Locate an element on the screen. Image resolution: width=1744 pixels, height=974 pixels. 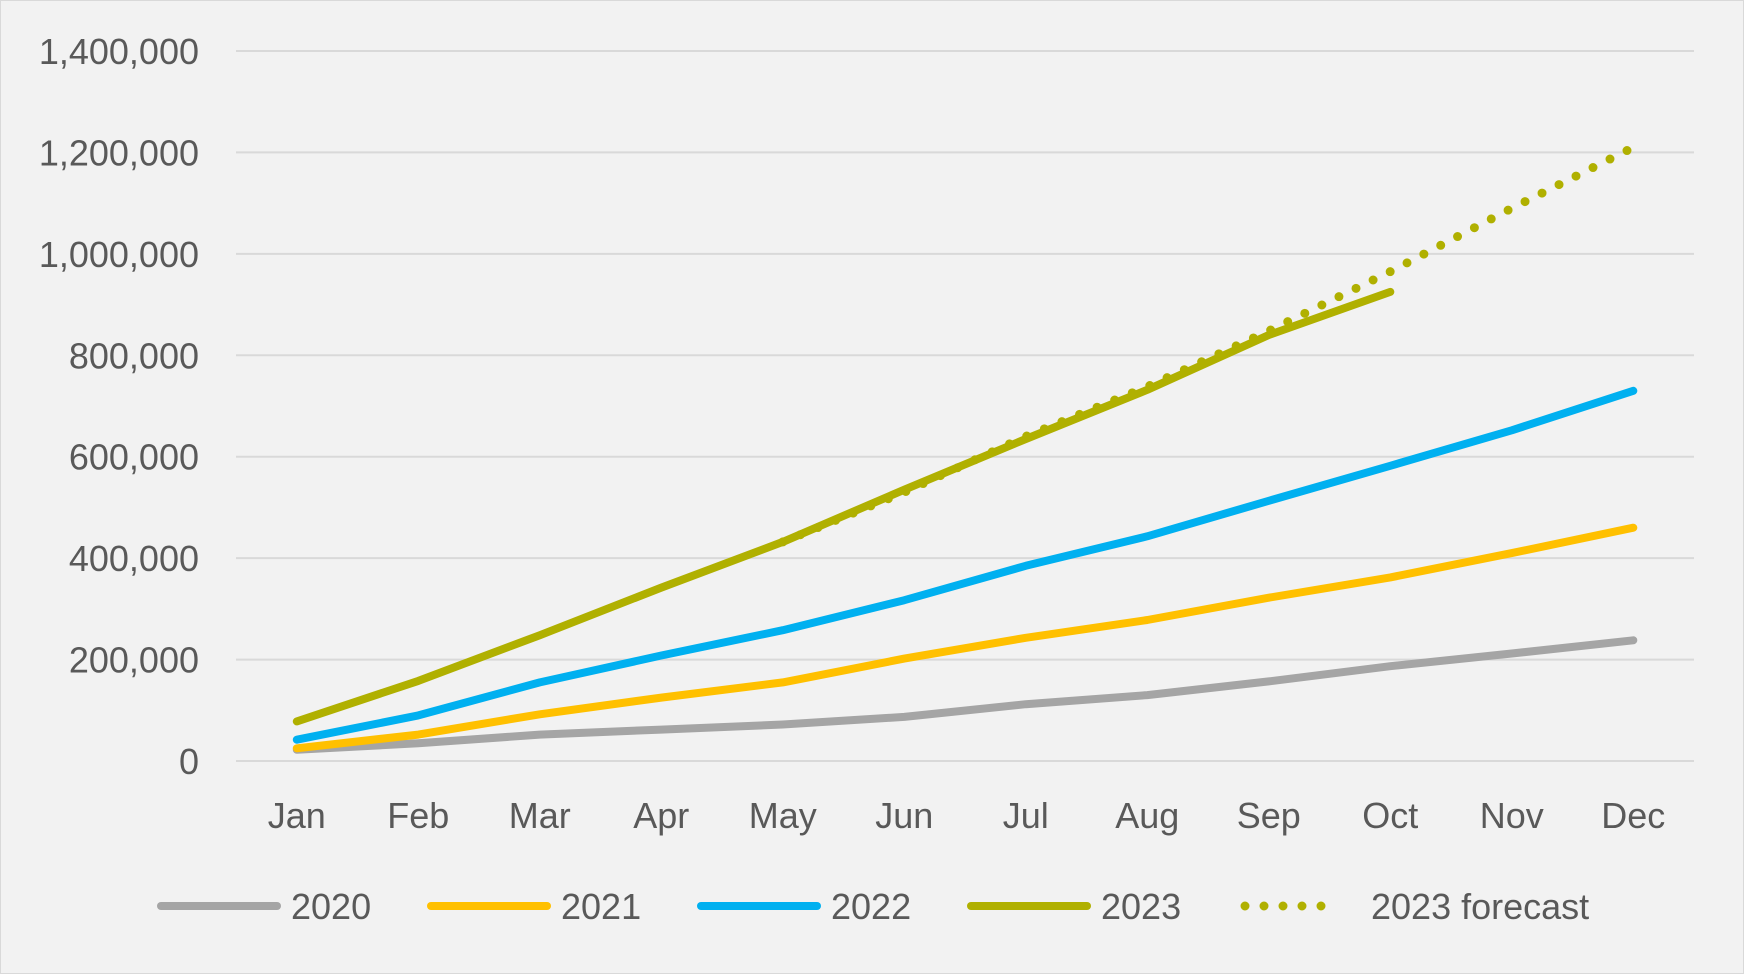
legend-label: 2021 is located at coordinates (601, 906).